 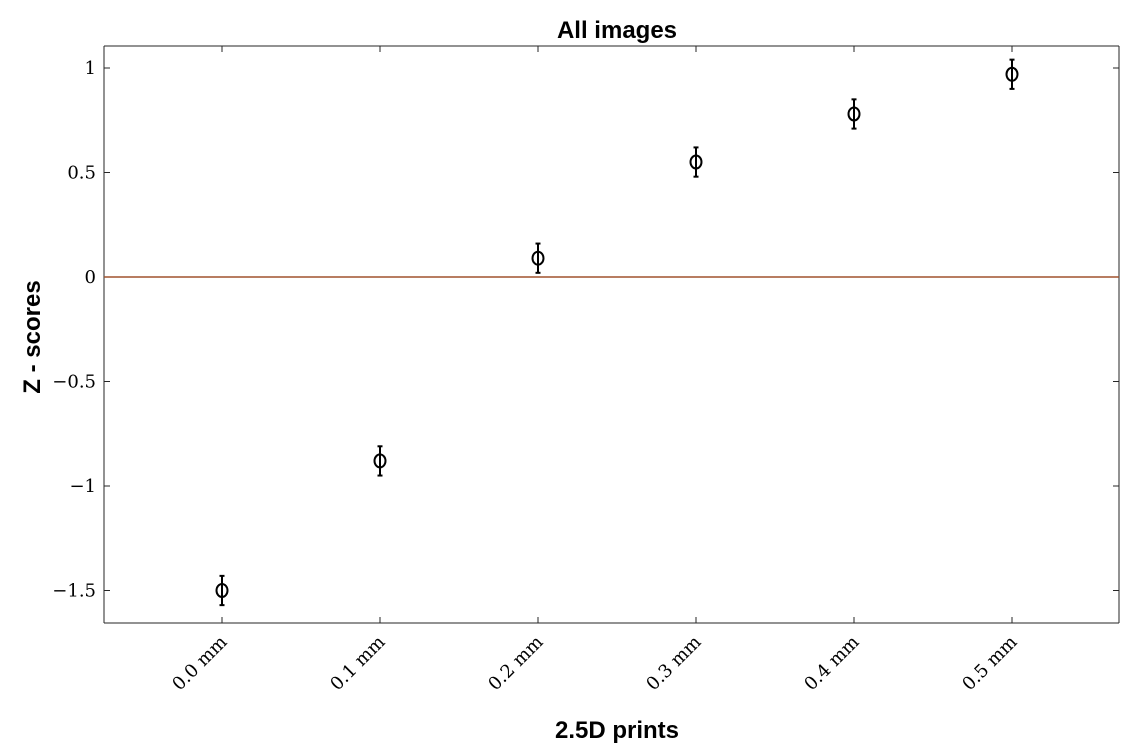 What do you see at coordinates (831, 663) in the screenshot?
I see `x-tick-label: 0.4 mm` at bounding box center [831, 663].